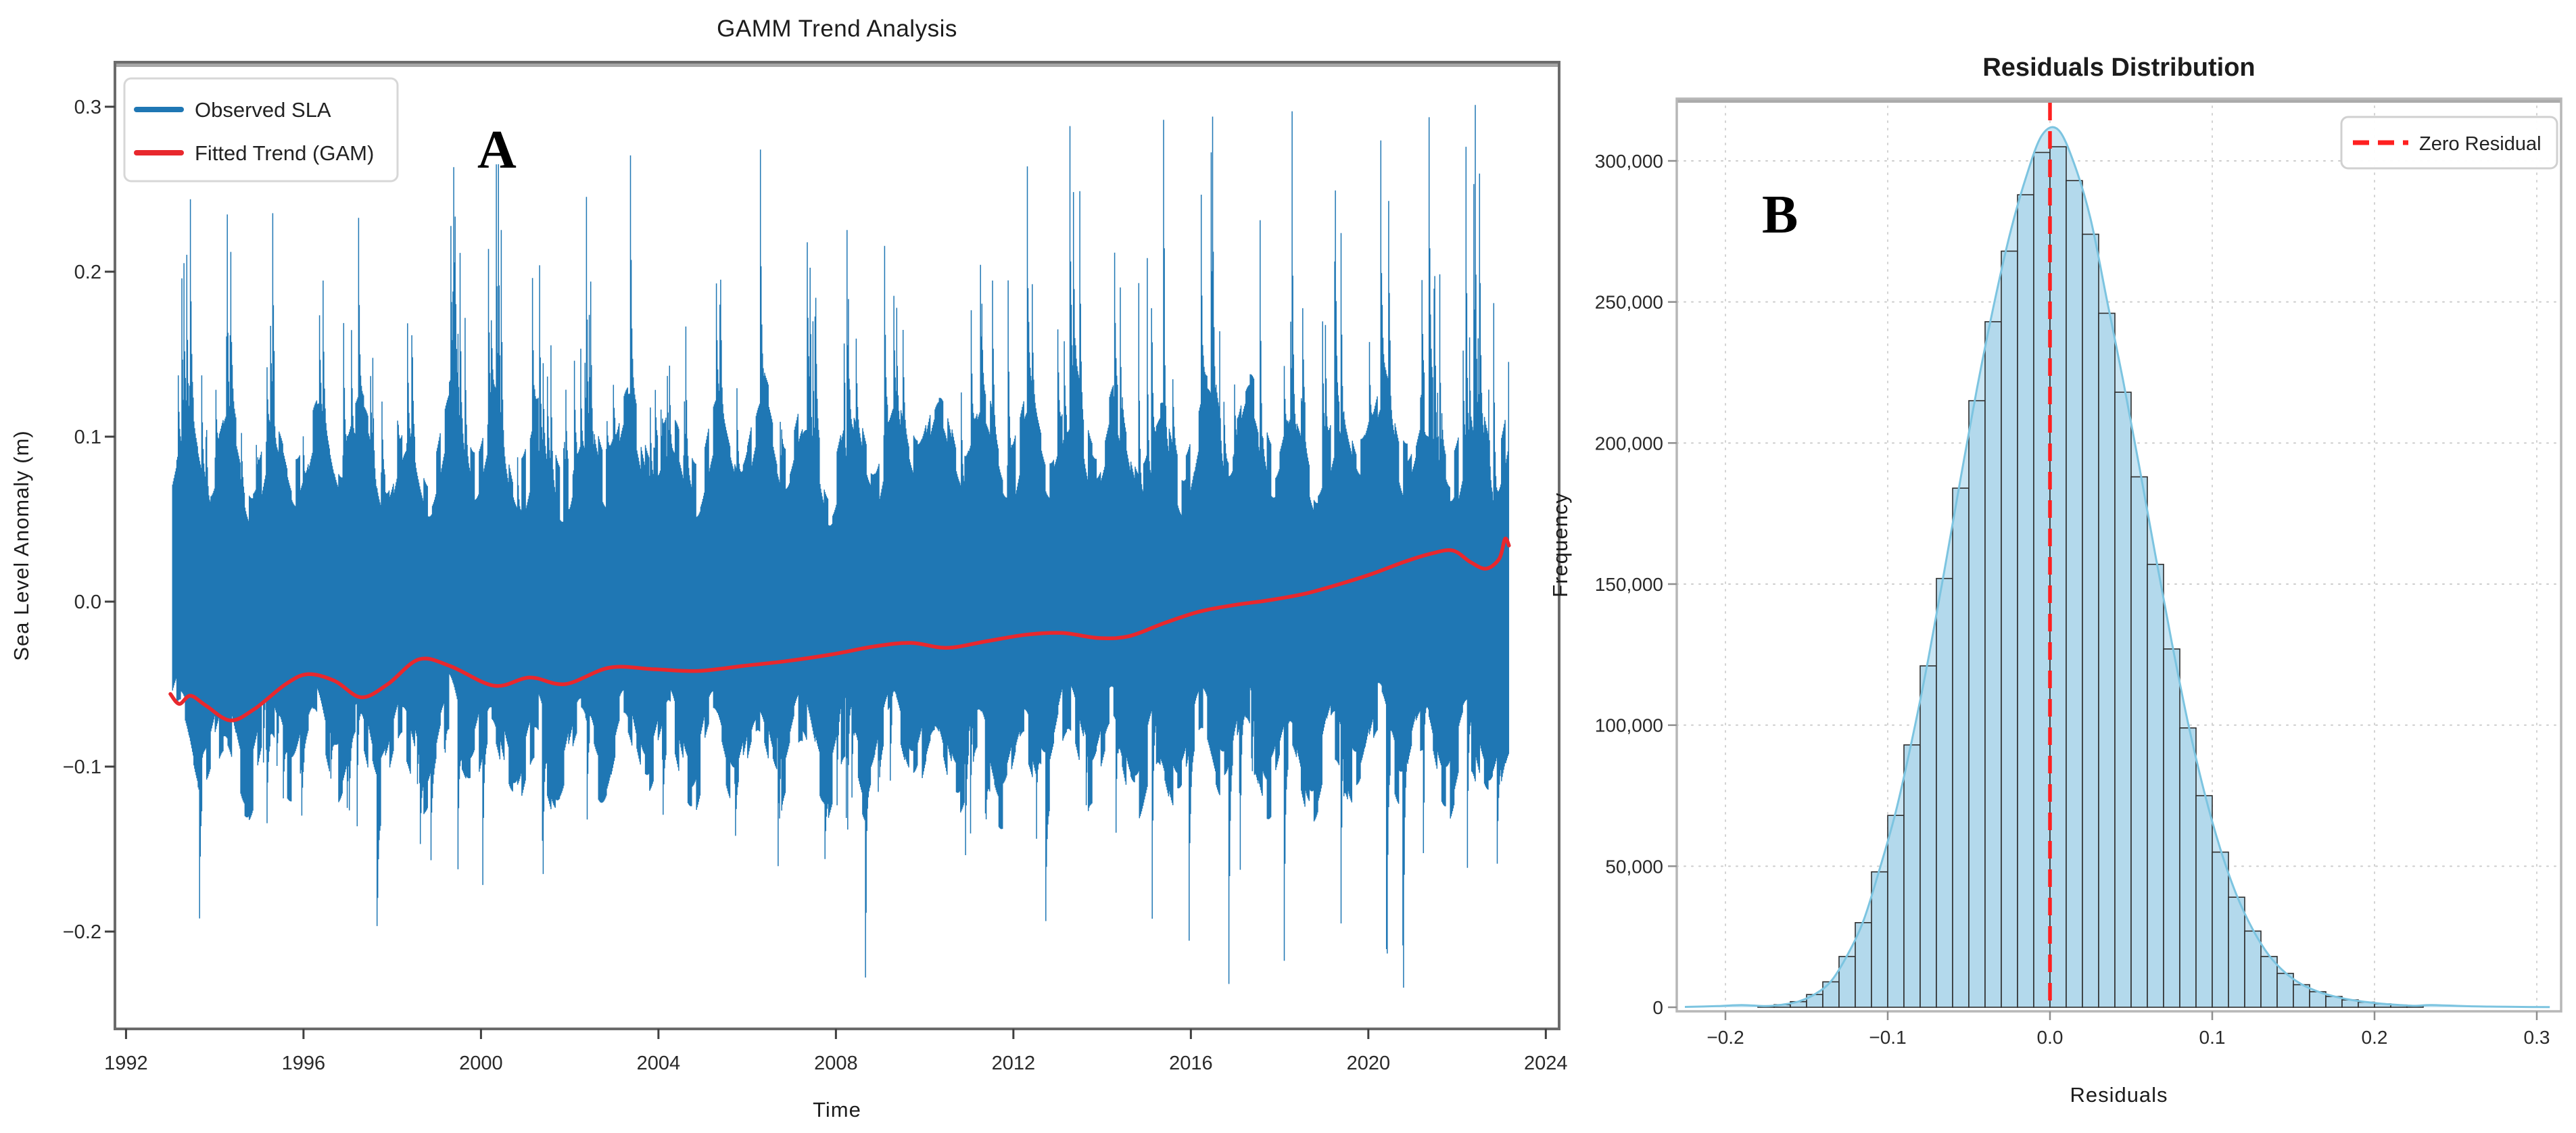 The width and height of the screenshot is (2576, 1133). Describe the element at coordinates (21, 545) in the screenshot. I see `panel-a-ylabel: Sea Level Anomaly (m)` at that location.